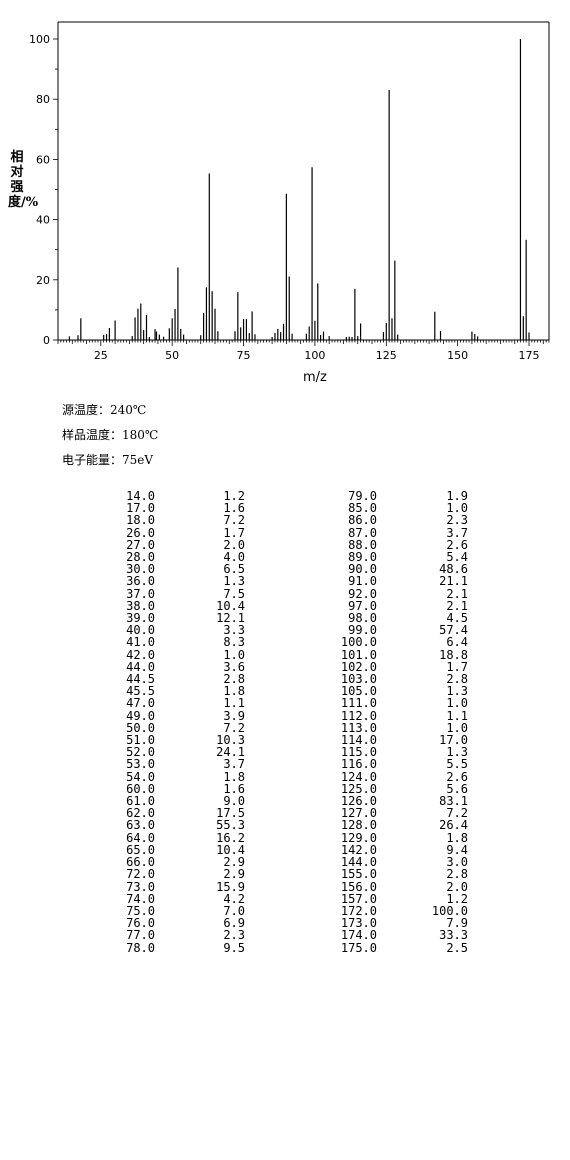  Describe the element at coordinates (362, 496) in the screenshot. I see `mz-cell: 79.0` at that location.